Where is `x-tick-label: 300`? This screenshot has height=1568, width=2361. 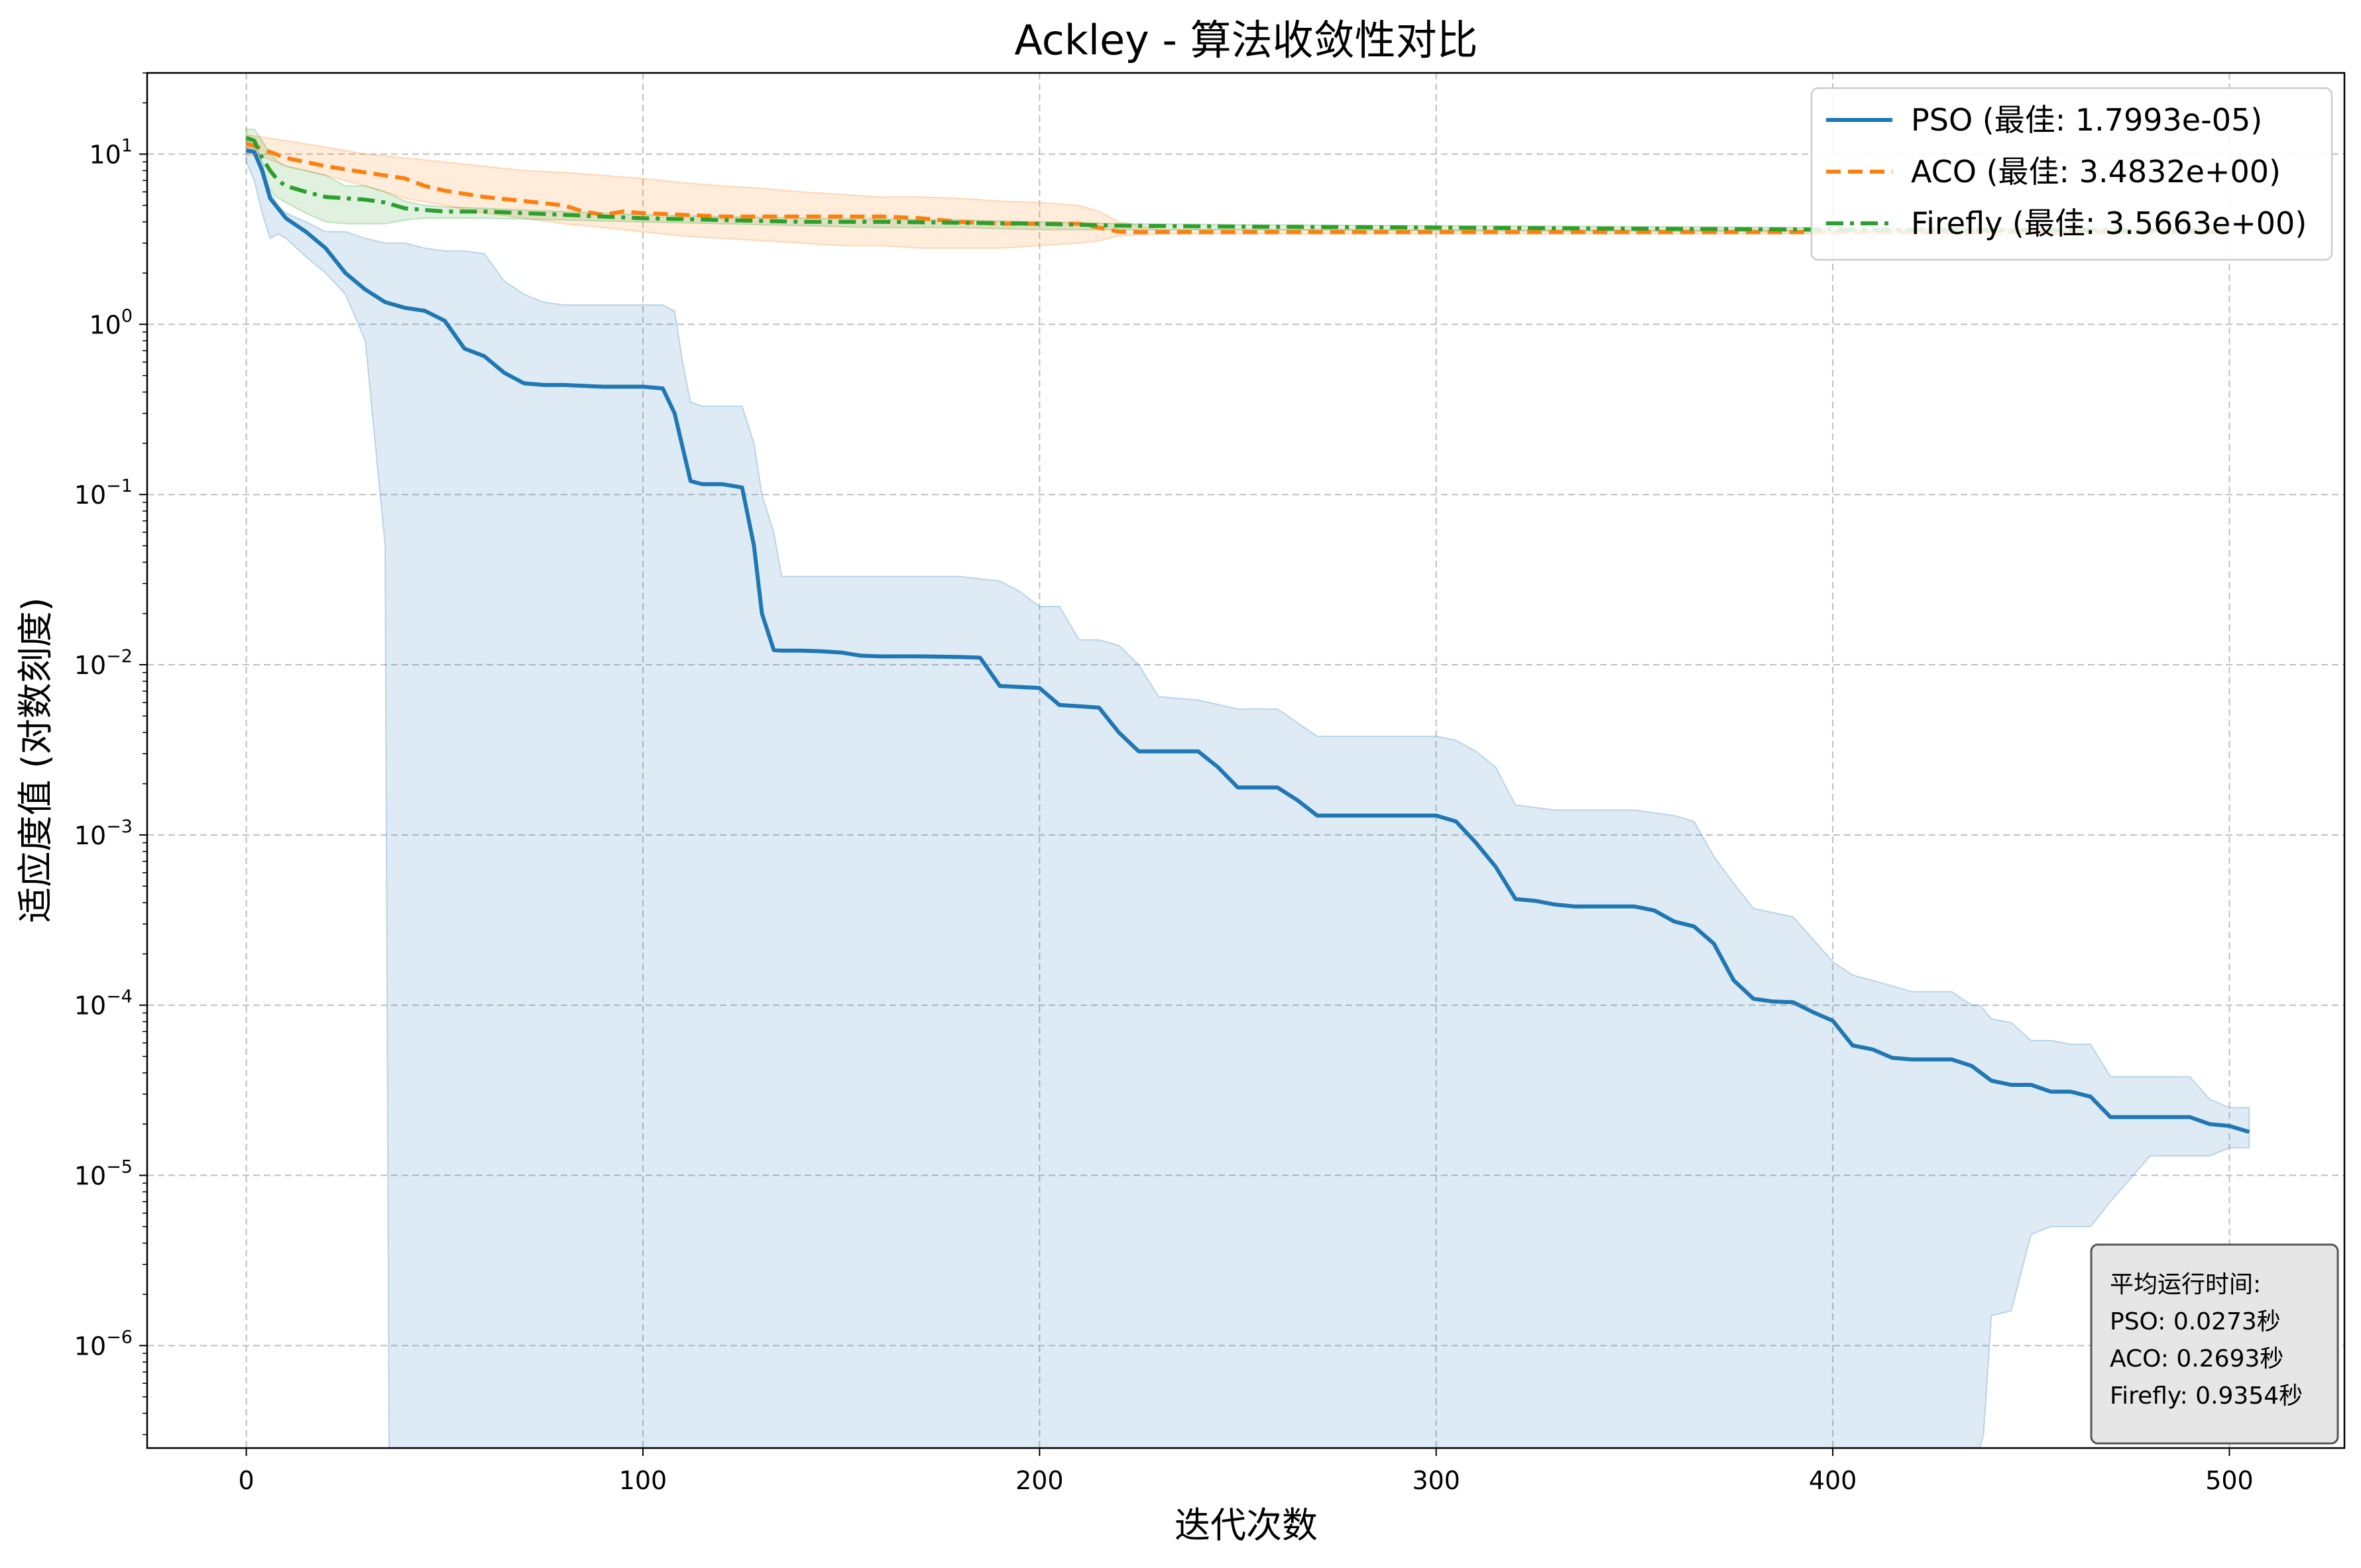 x-tick-label: 300 is located at coordinates (1436, 1481).